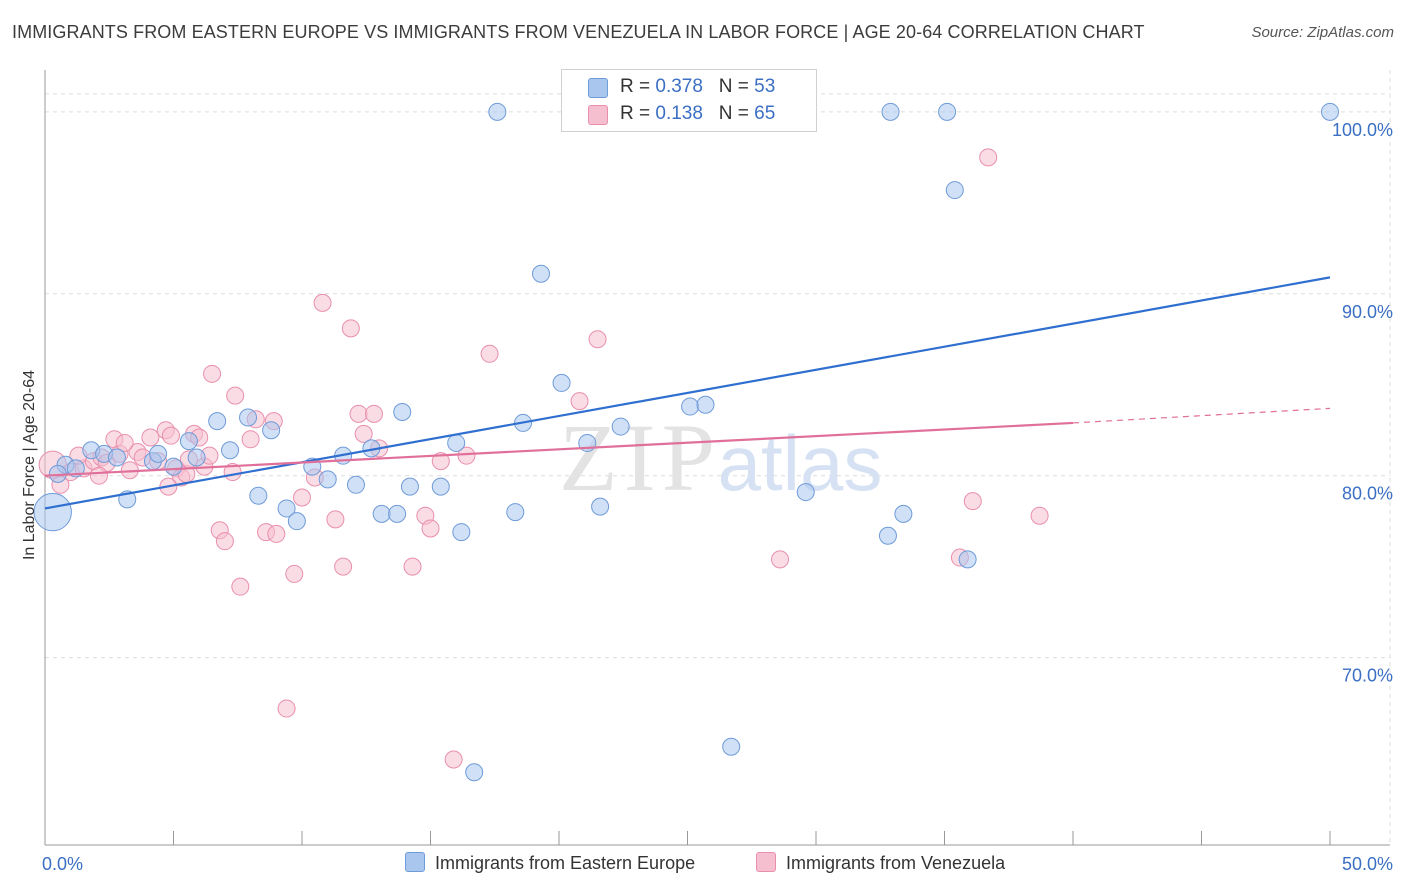 The width and height of the screenshot is (1406, 892). I want to click on bottom-legend-label: Immigrants from Venezuela, so click(896, 863).